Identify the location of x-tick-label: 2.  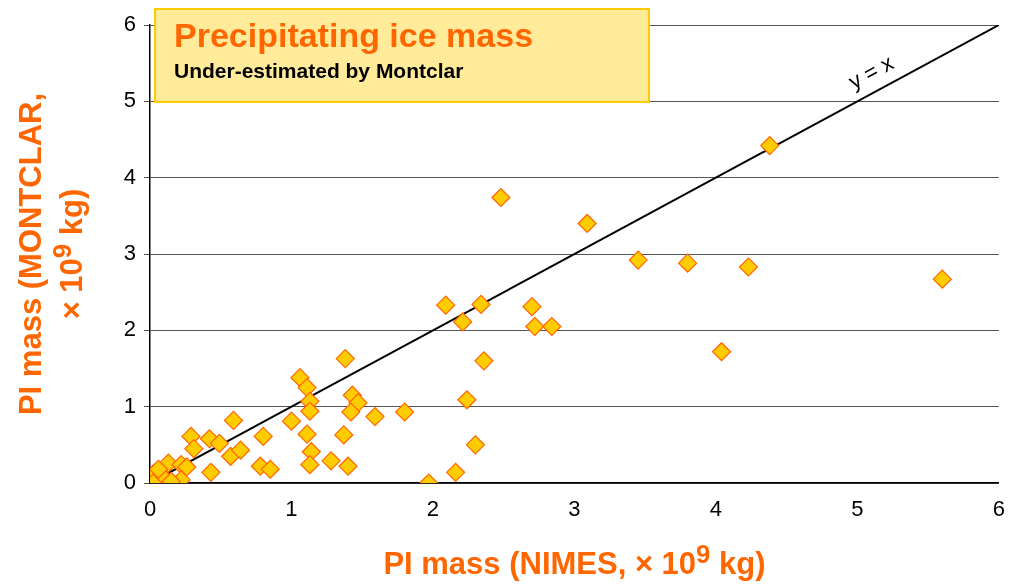
(433, 509).